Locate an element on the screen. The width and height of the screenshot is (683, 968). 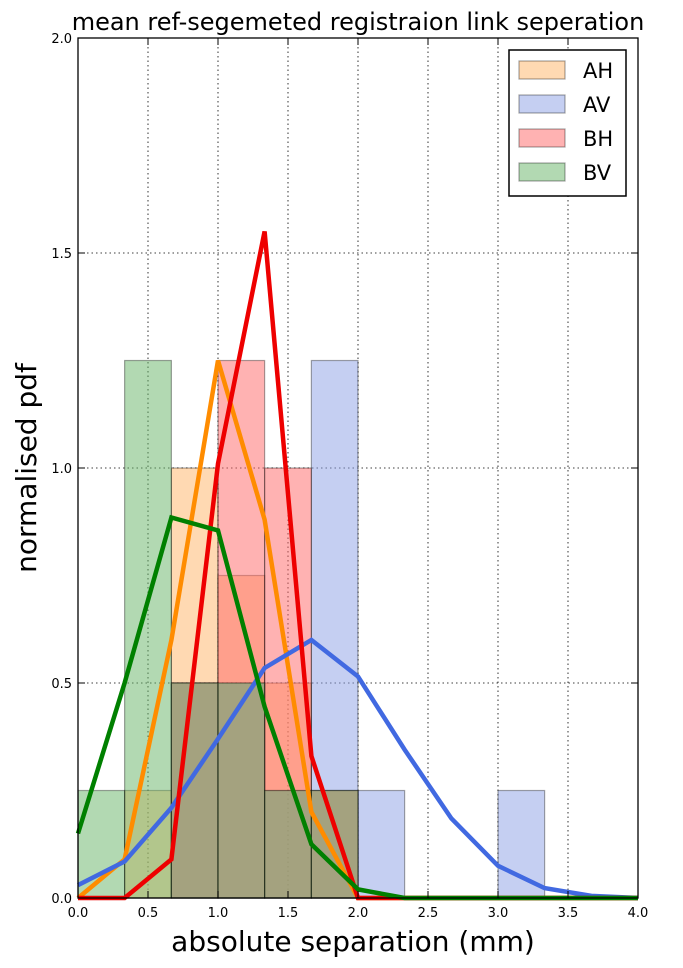
y-axis-title: normalised pdf is located at coordinates (26, 467).